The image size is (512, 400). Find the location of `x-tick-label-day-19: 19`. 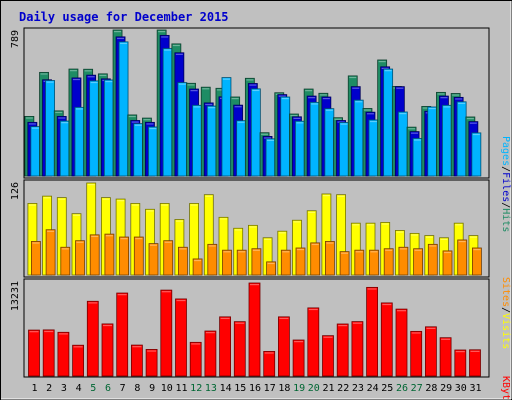

x-tick-label-day-19: 19 is located at coordinates (299, 388).